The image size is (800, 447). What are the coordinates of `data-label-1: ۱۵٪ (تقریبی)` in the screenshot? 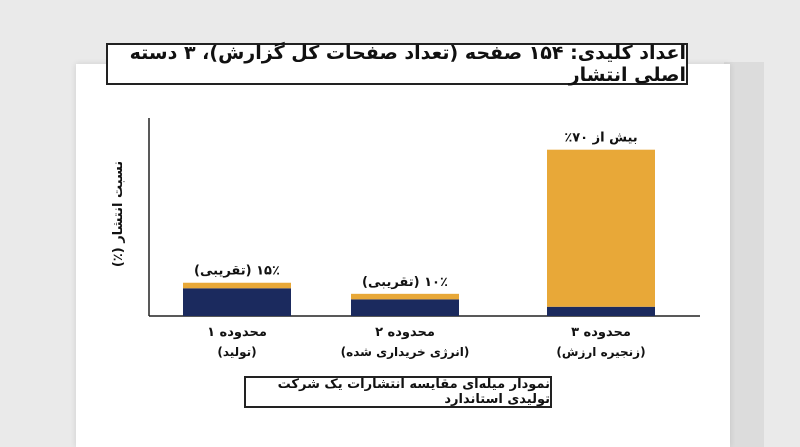 It's located at (237, 271).